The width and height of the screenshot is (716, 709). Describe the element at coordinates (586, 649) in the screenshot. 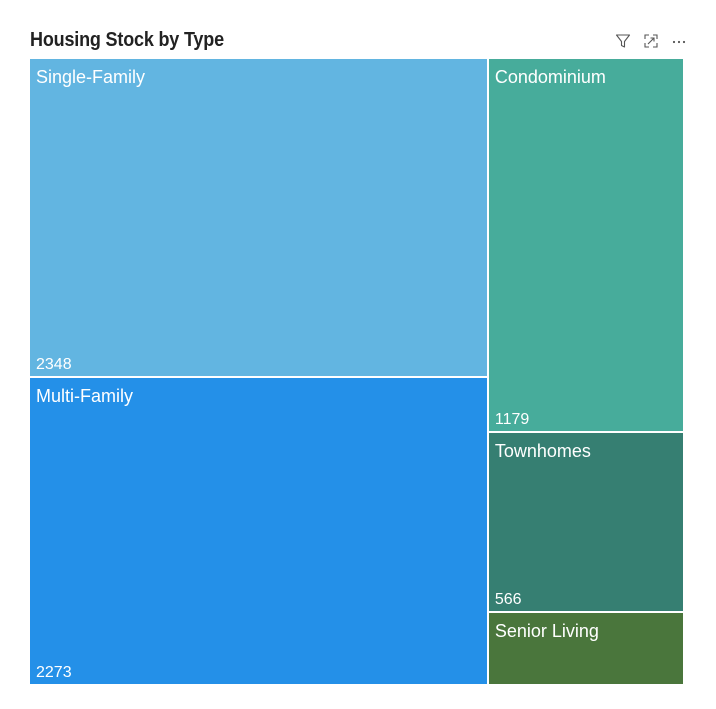

I see `treemap-tile-senior-living: Senior Living` at that location.